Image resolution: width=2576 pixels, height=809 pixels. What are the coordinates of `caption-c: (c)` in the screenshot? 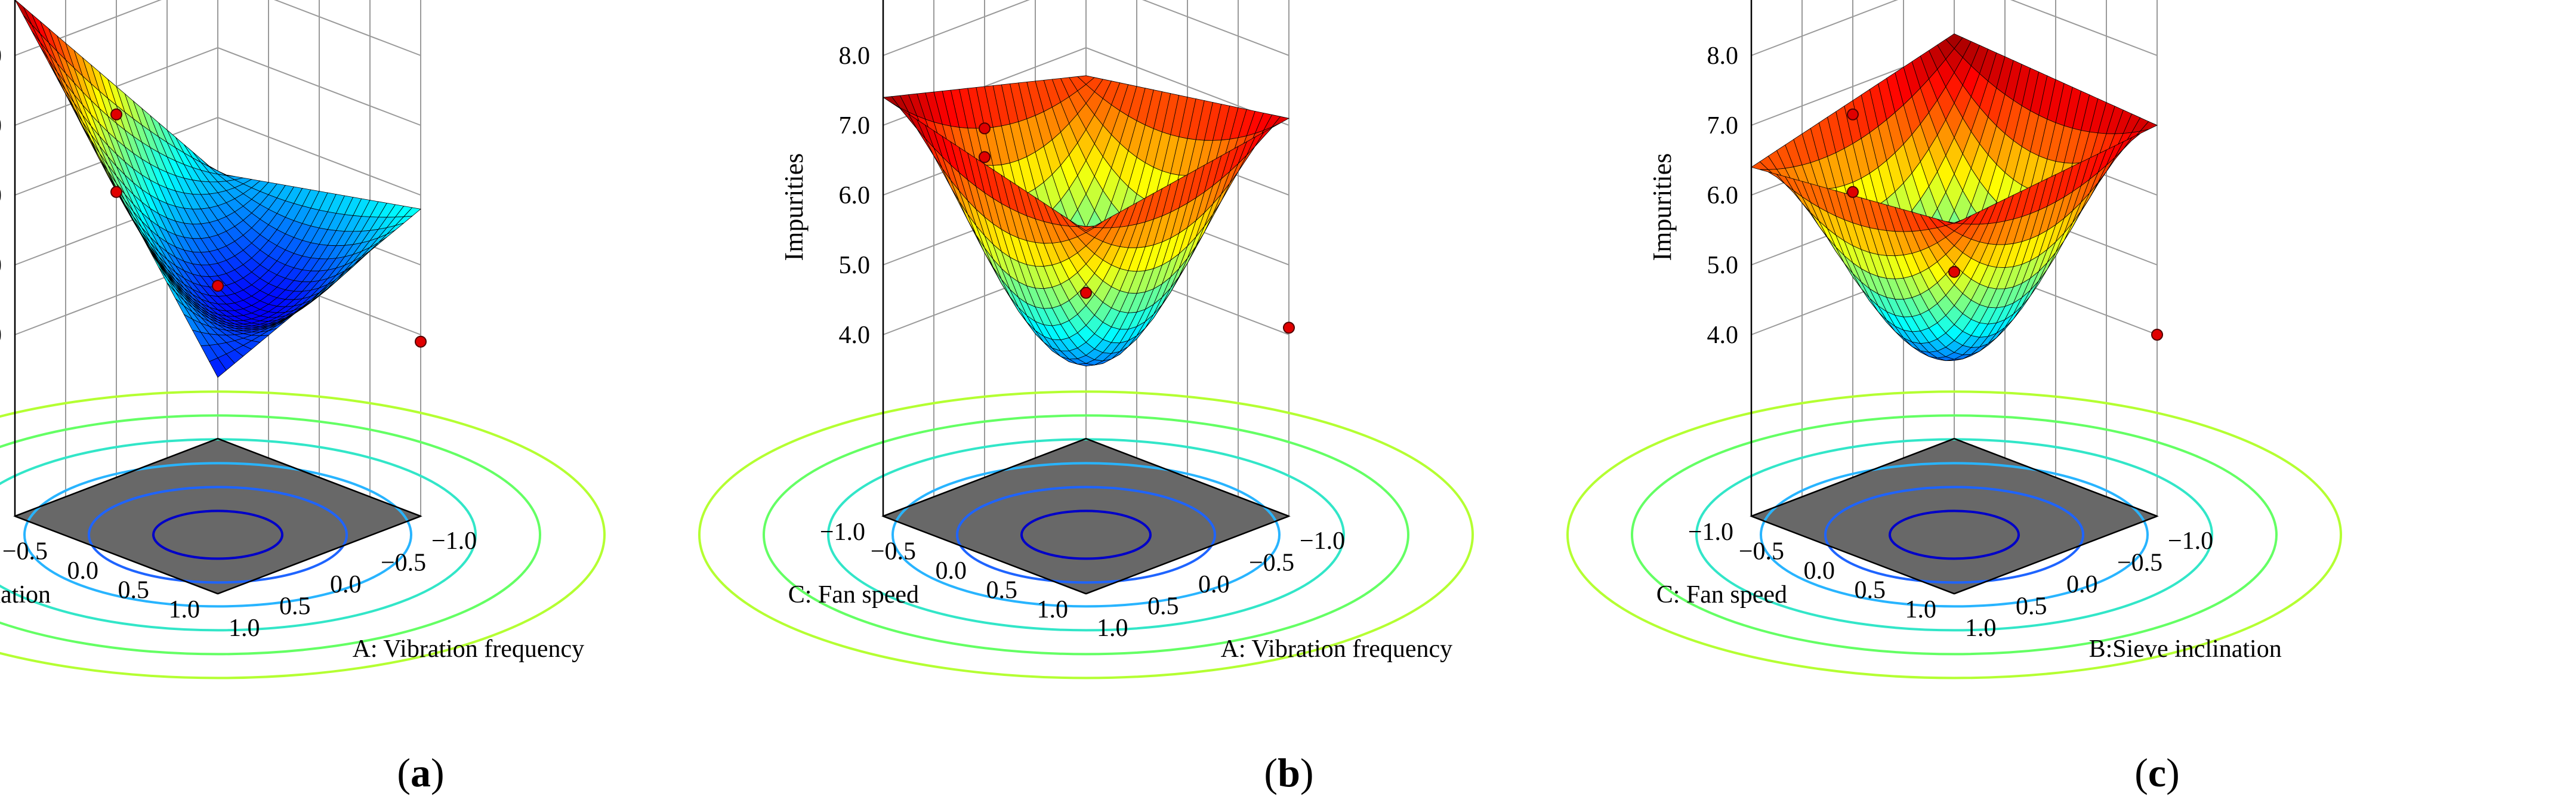 It's located at (2157, 772).